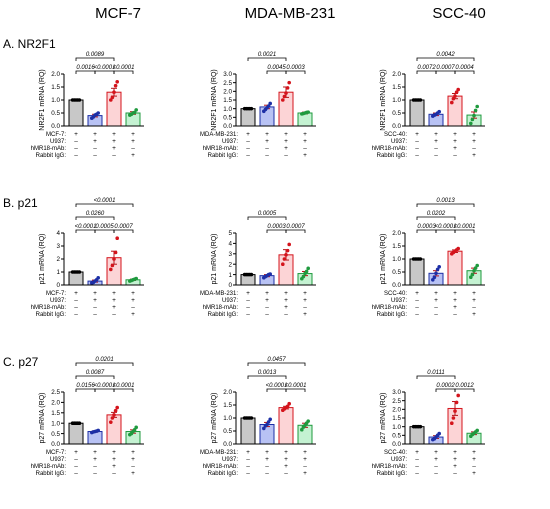 The height and width of the screenshot is (509, 550). Describe the element at coordinates (396, 100) in the screenshot. I see `y-tick-label: 1.0` at that location.